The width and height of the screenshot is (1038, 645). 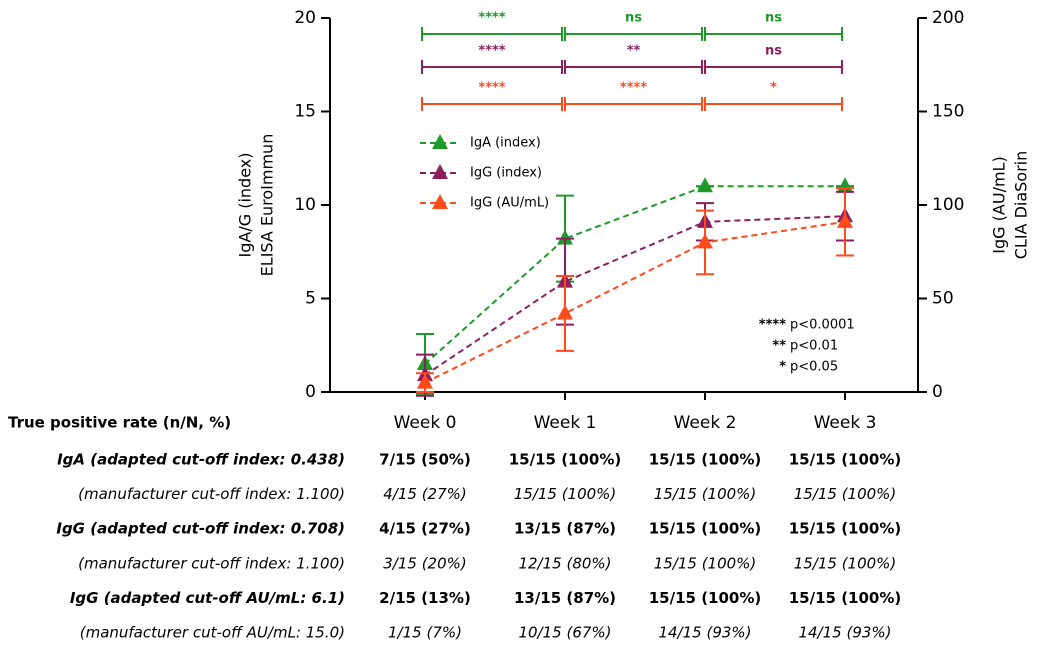 What do you see at coordinates (772, 325) in the screenshot?
I see `sig-key-symbol: ****` at bounding box center [772, 325].